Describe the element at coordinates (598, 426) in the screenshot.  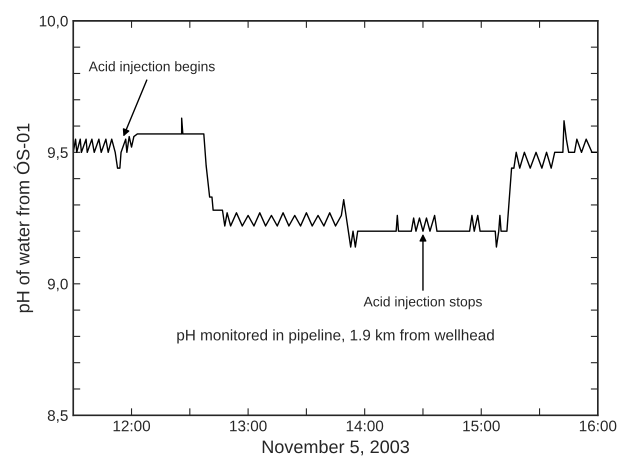
I see `x-tick-label: 16:00` at that location.